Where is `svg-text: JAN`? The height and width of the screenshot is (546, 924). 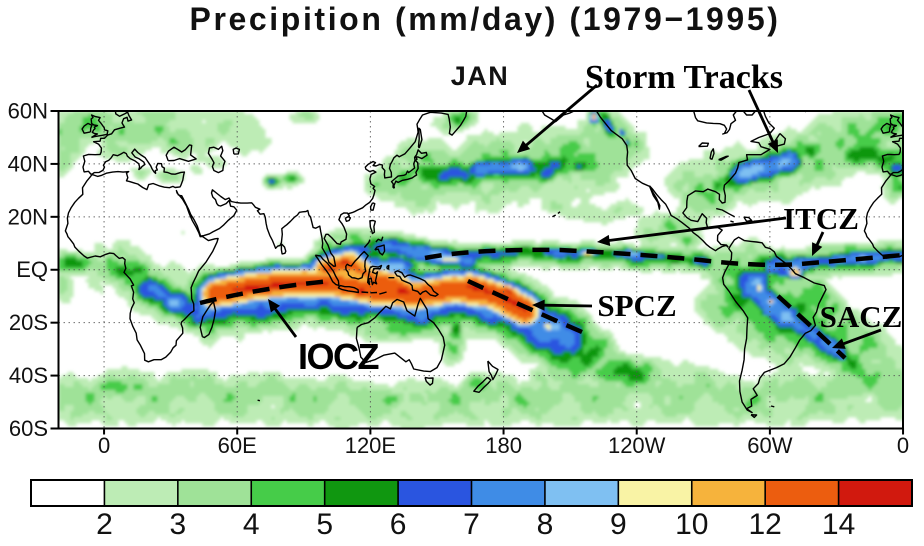 svg-text: JAN is located at coordinates (480, 76).